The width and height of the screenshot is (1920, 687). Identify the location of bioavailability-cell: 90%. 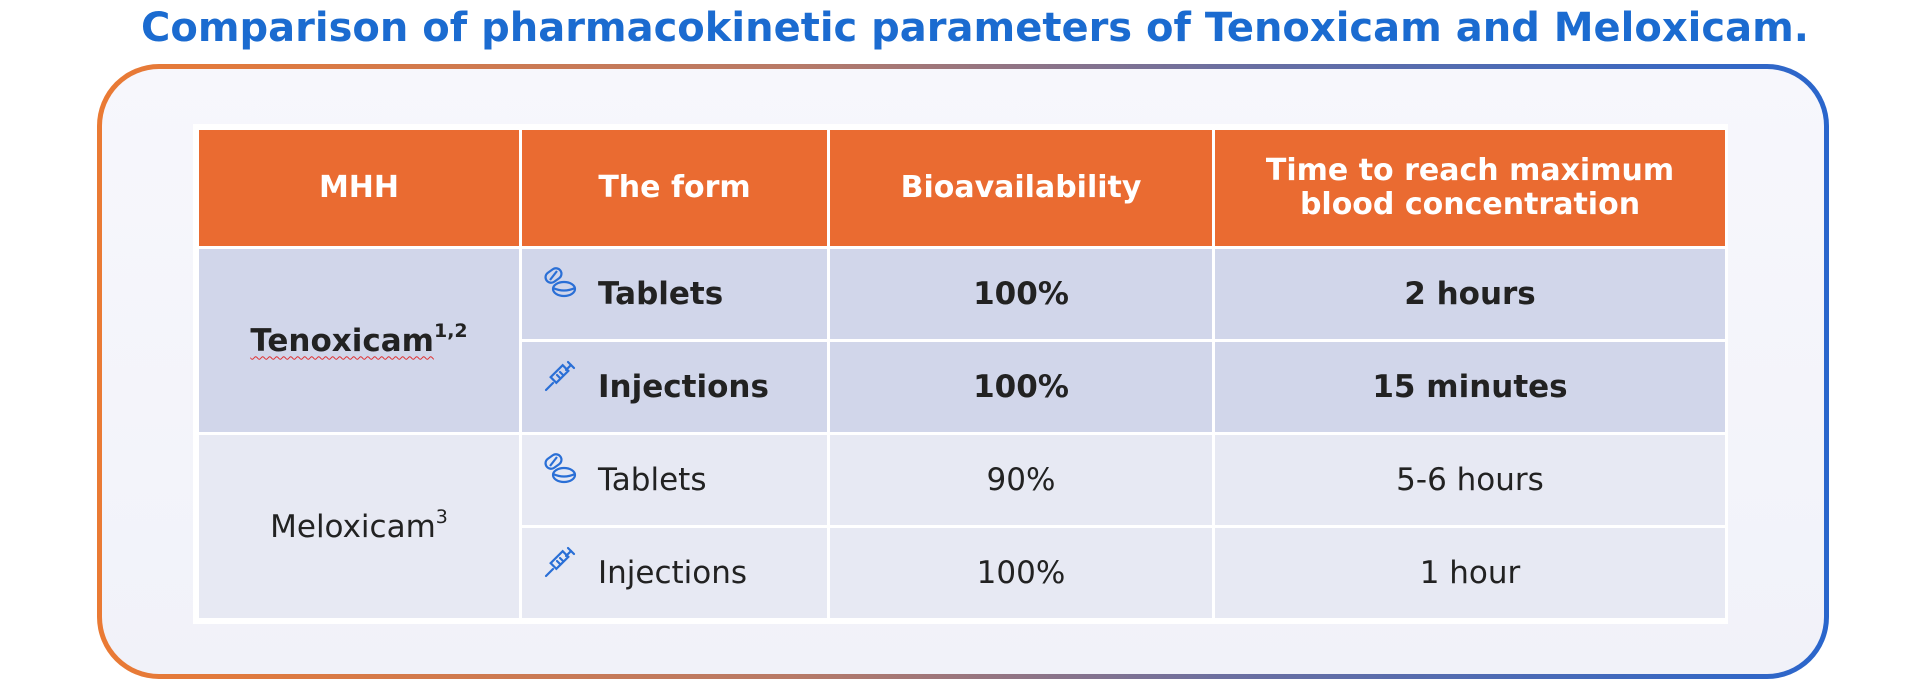
(1021, 480).